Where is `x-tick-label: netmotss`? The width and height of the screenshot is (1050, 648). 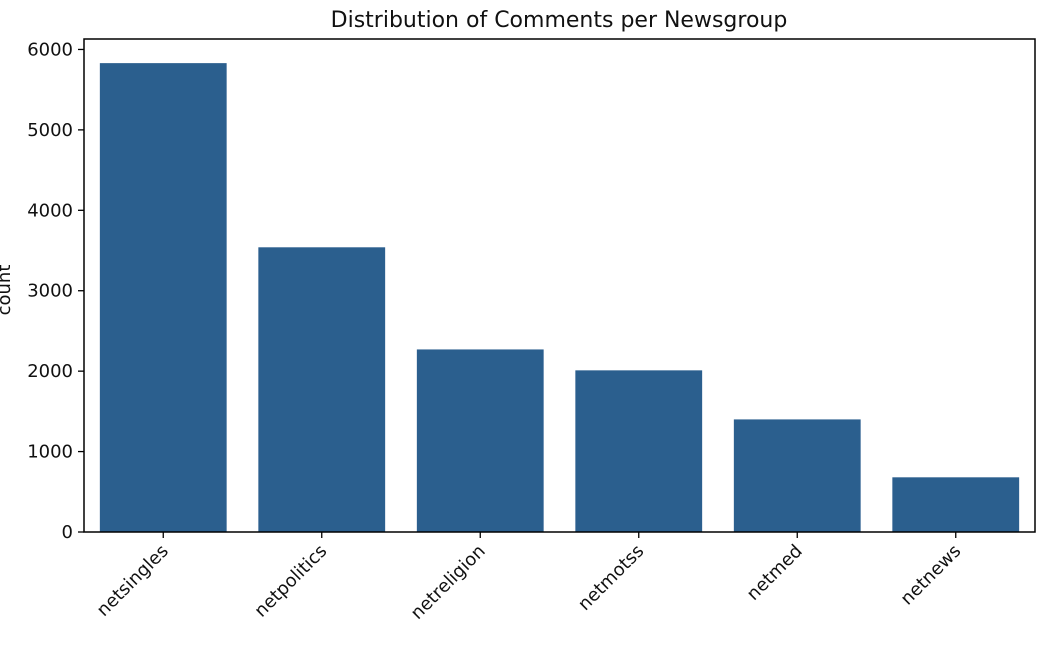
x-tick-label: netmotss is located at coordinates (611, 578).